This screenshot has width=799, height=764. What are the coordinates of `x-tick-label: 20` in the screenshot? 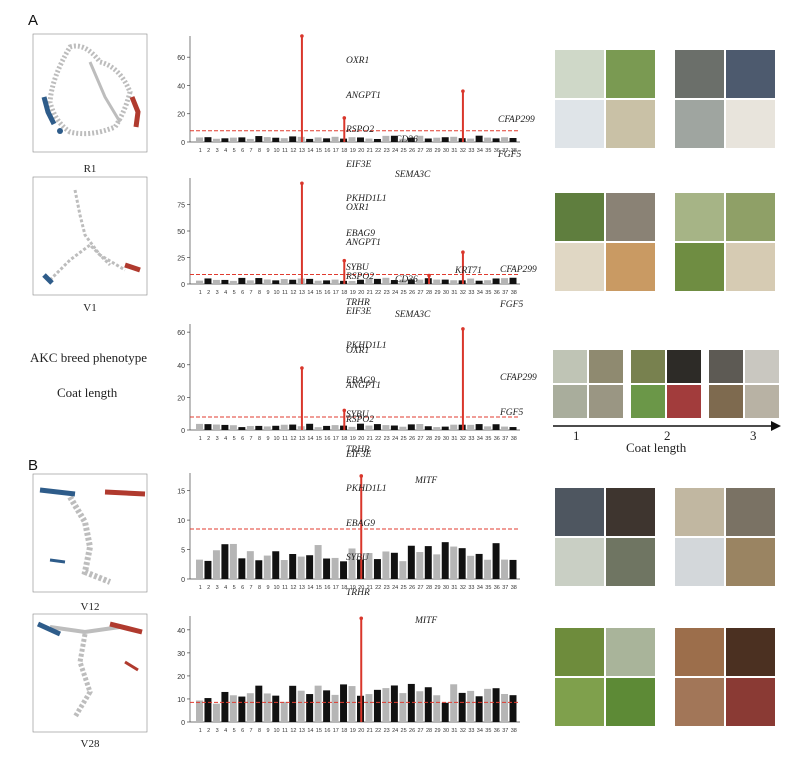 It's located at (361, 293).